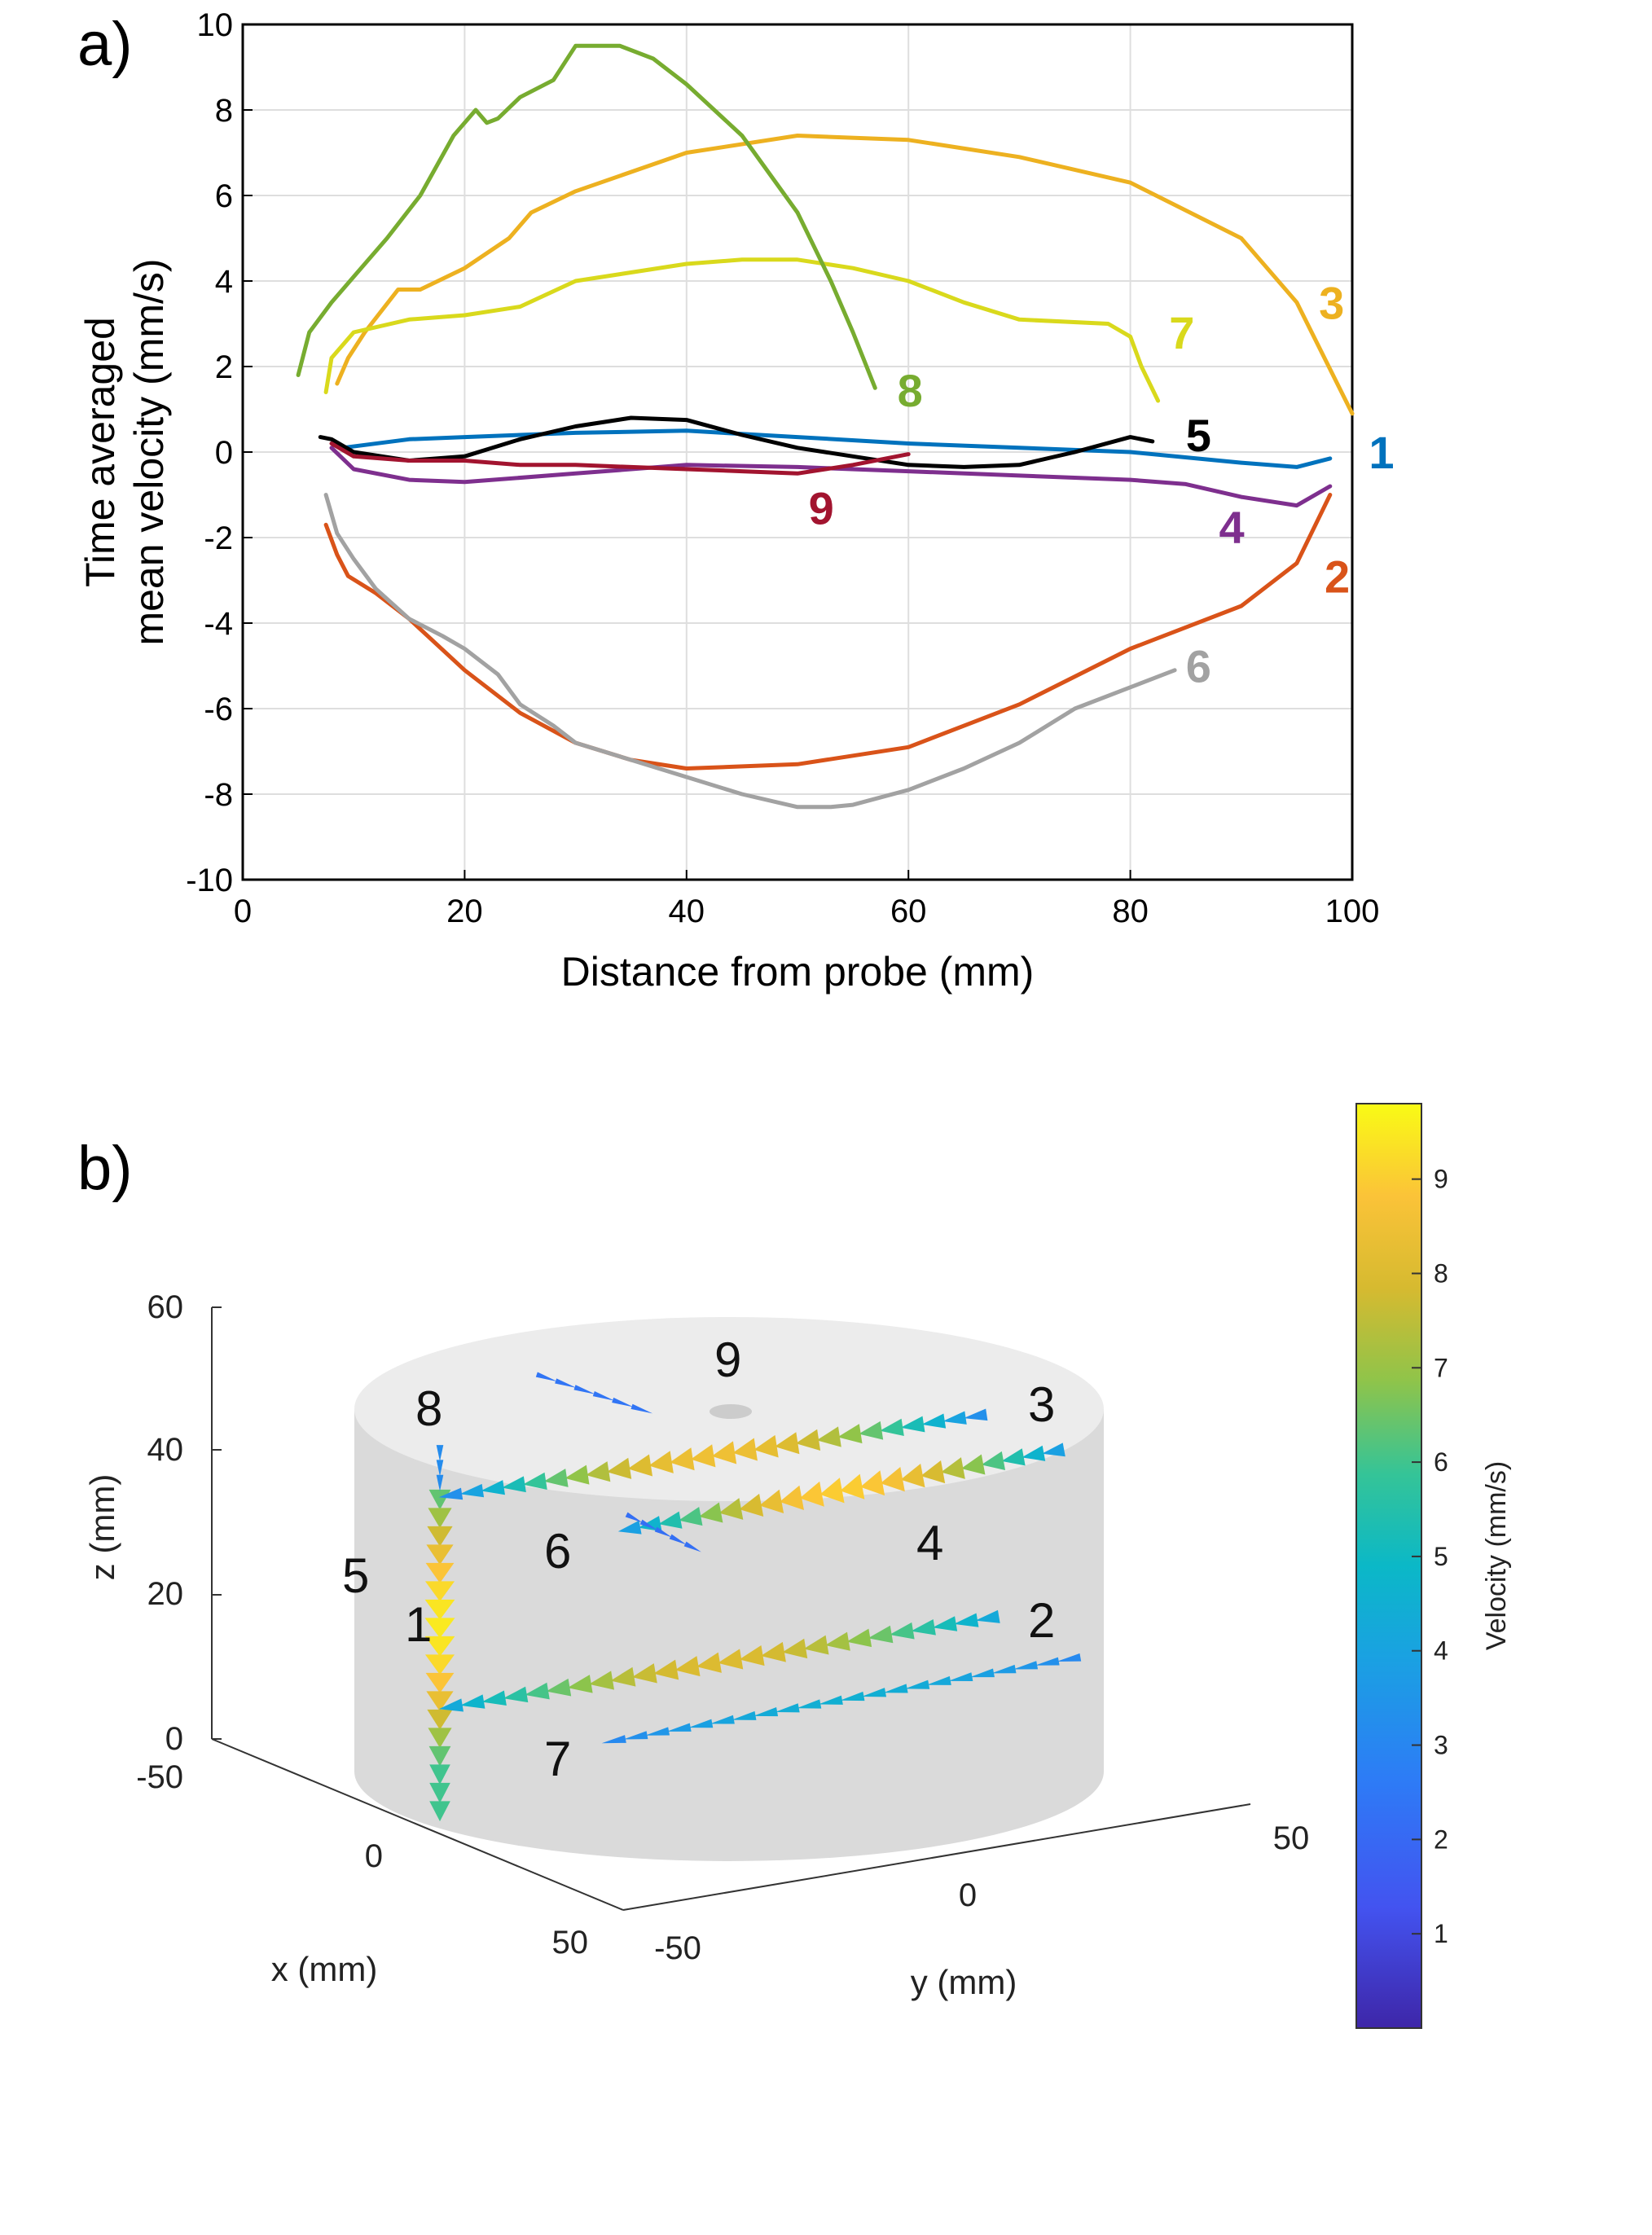 This screenshot has height=2235, width=1652. I want to click on y-tick-label: 4, so click(224, 282).